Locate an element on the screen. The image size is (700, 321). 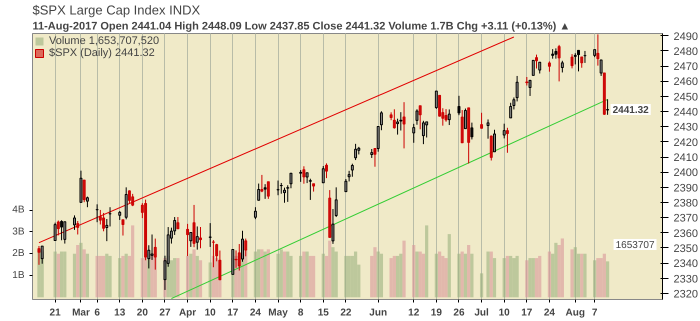
annotation: 2441.32 is located at coordinates (631, 110).